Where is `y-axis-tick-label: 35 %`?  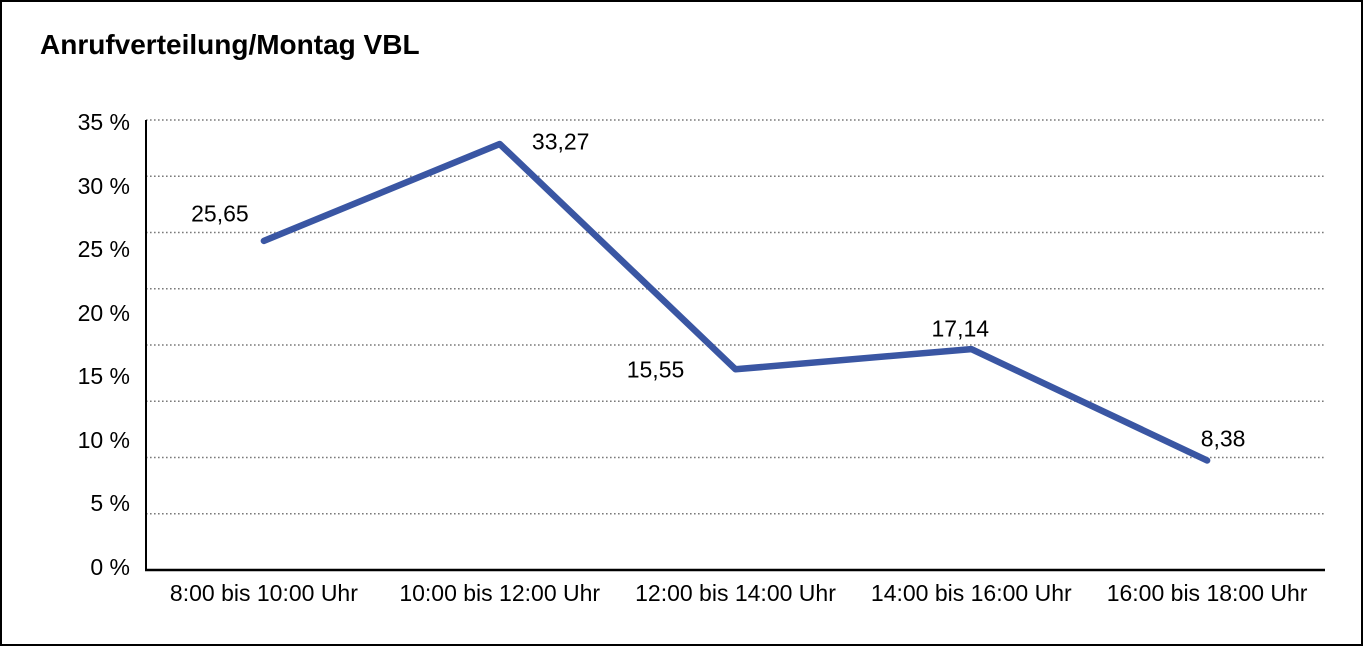
y-axis-tick-label: 35 % is located at coordinates (103, 122).